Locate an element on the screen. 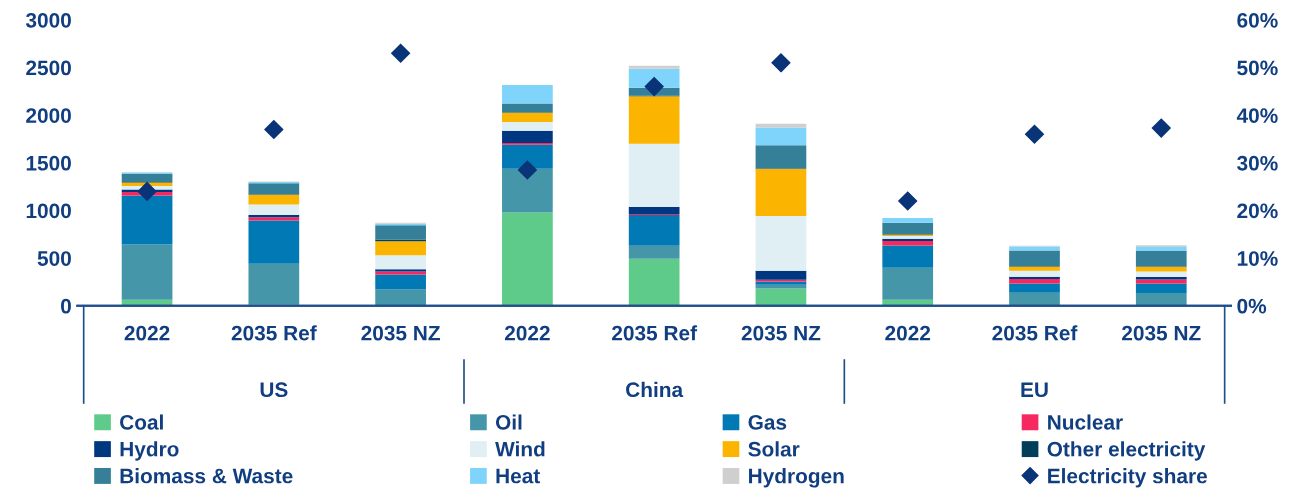 Image resolution: width=1289 pixels, height=498 pixels. legend-label: Wind is located at coordinates (520, 449).